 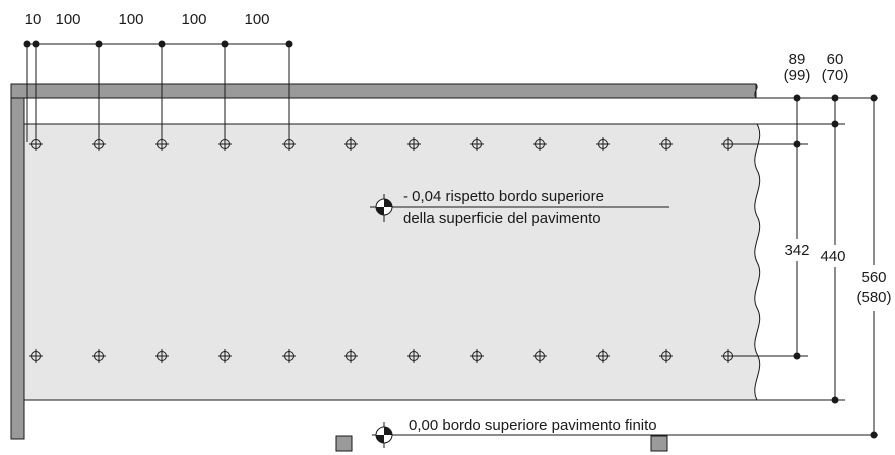 I want to click on dim-label-70: (70), so click(x=835, y=75).